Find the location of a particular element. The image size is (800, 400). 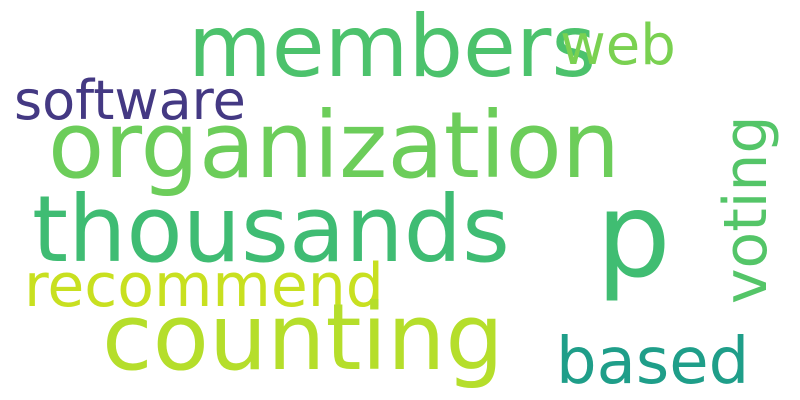

word-counting: counting is located at coordinates (303, 337).